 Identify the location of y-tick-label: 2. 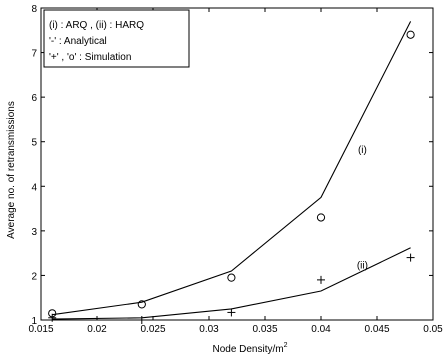
(34, 276).